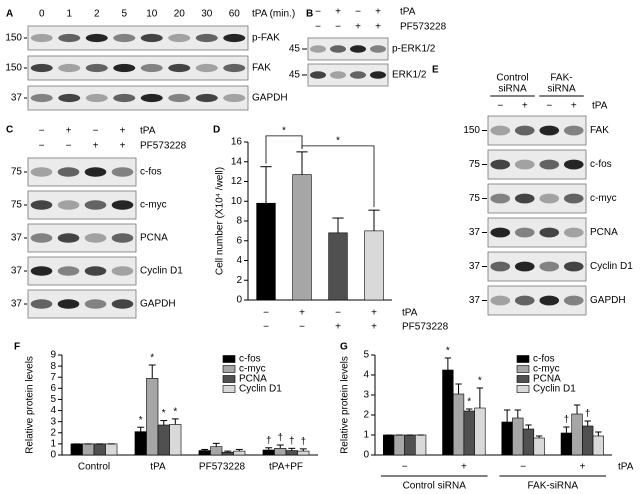  What do you see at coordinates (252, 369) in the screenshot?
I see `legend-label: c-myc` at bounding box center [252, 369].